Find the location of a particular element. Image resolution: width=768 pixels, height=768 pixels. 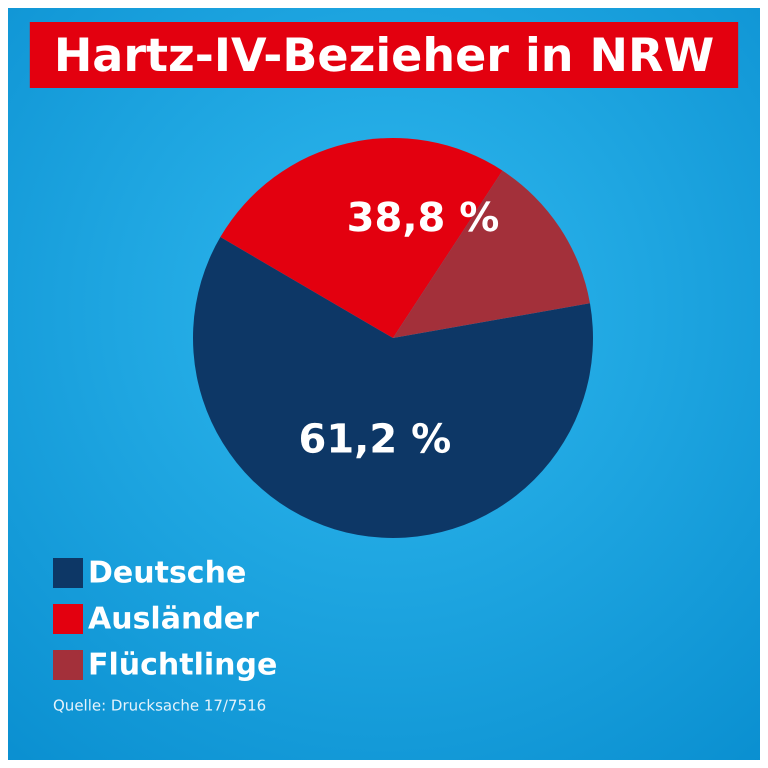

data-label: 61,2 % is located at coordinates (375, 439).